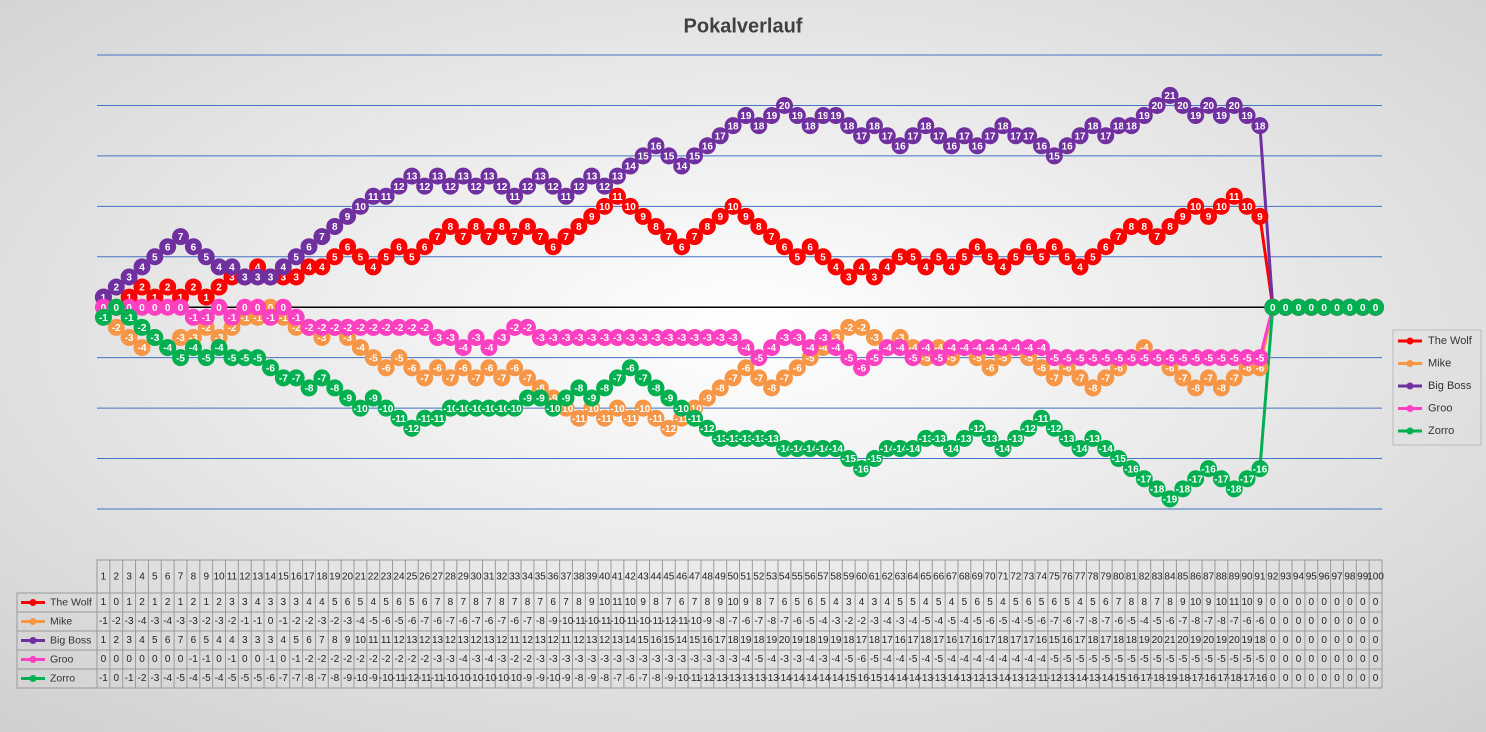  Describe the element at coordinates (1222, 207) in the screenshot. I see `data-label: 10` at that location.